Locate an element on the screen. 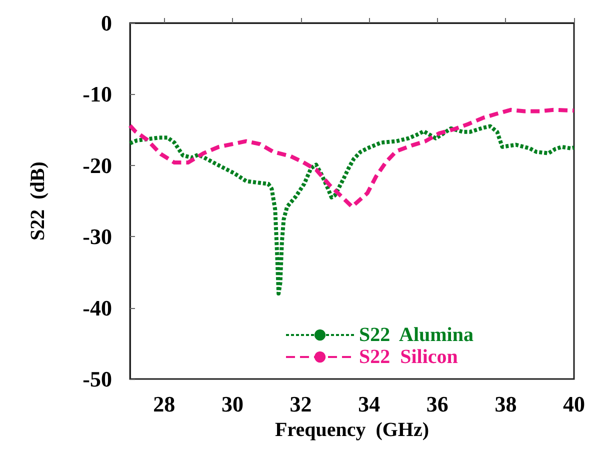 This screenshot has height=462, width=613. legend-label: S22 Alumina is located at coordinates (416, 335).